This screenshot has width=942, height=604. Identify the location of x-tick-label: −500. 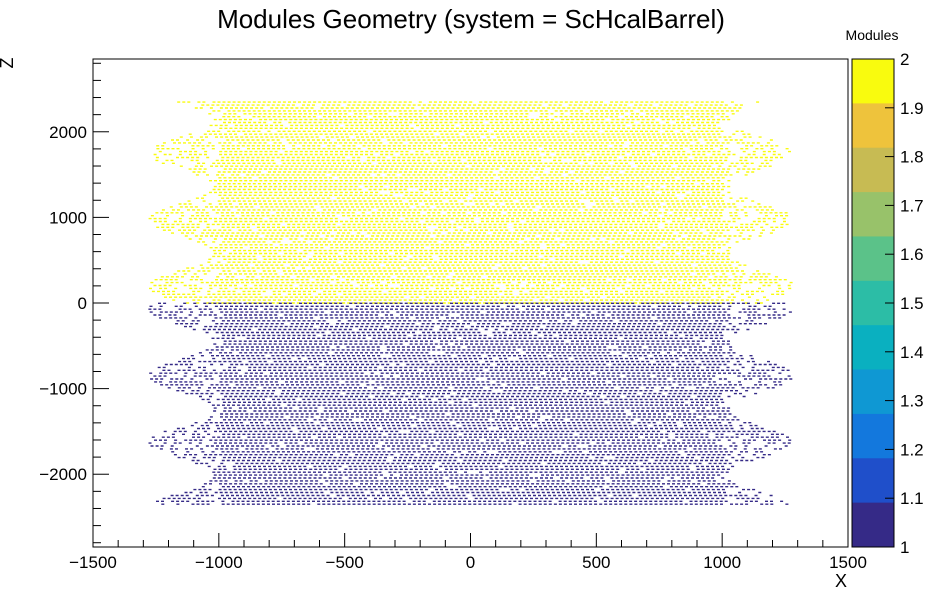
(345, 562).